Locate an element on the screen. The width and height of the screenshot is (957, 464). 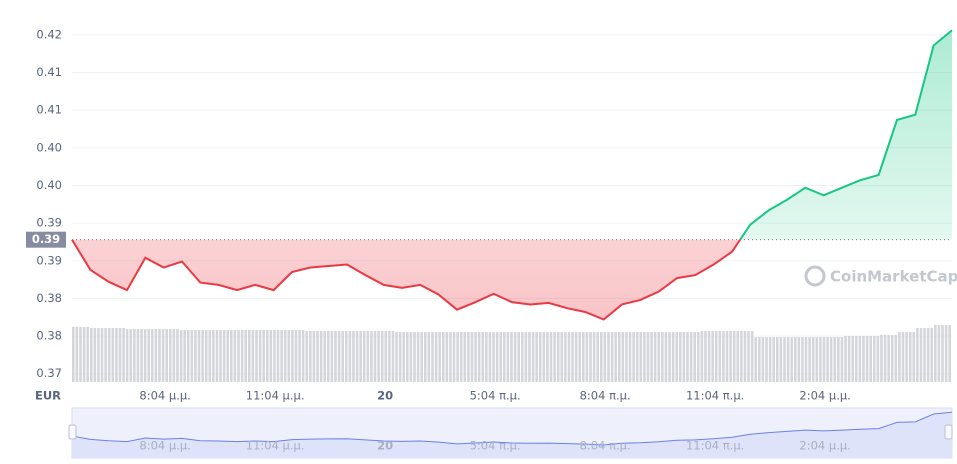
navigator-tick-label: 8:04 π.μ. is located at coordinates (605, 446).